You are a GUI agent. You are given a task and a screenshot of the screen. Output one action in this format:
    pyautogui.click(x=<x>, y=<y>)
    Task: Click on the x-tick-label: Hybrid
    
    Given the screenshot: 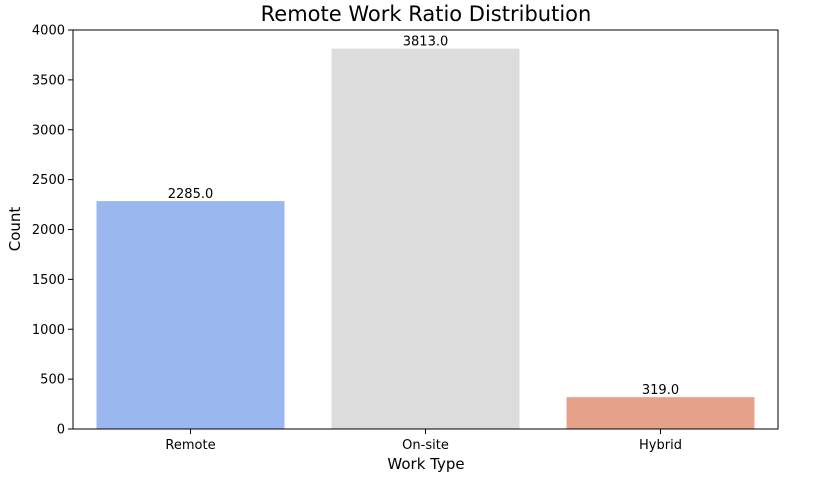 What is the action you would take?
    pyautogui.click(x=660, y=445)
    